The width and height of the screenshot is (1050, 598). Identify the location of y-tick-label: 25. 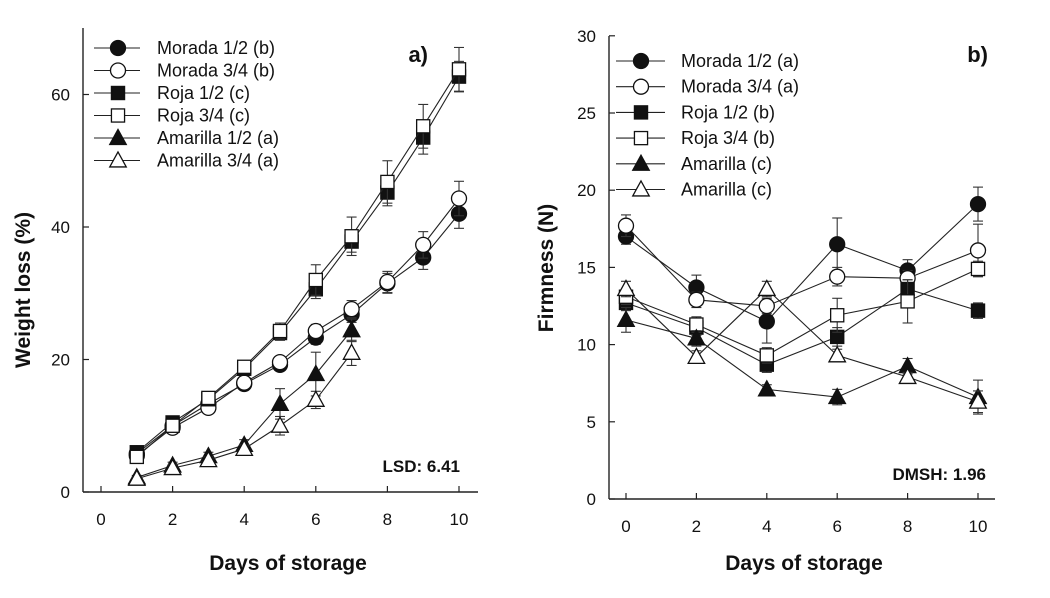
(586, 113).